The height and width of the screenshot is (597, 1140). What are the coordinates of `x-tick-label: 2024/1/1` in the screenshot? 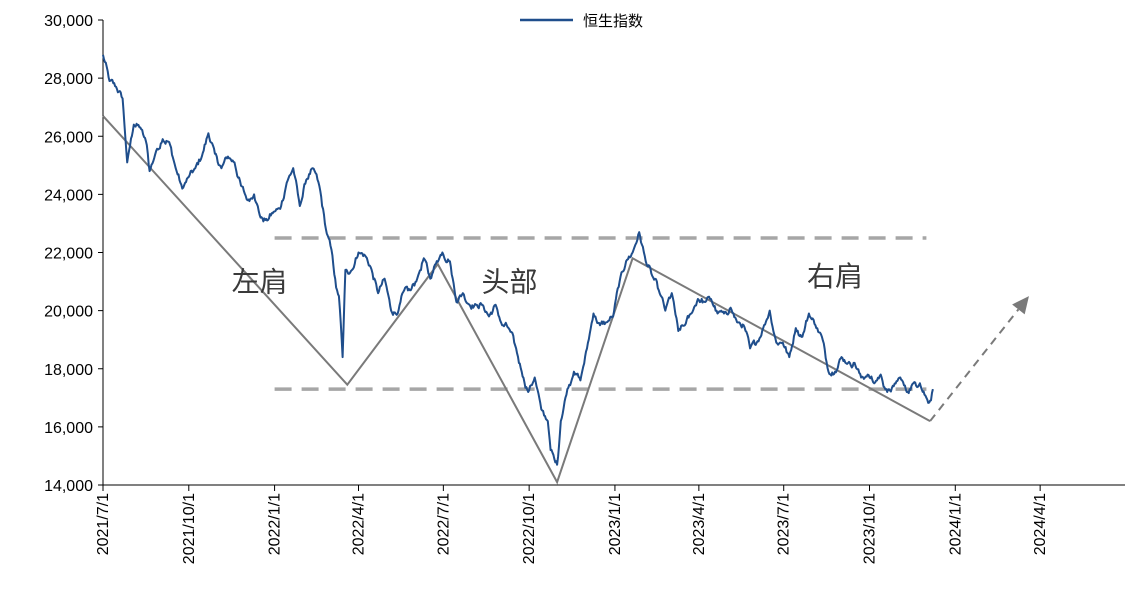 It's located at (955, 524).